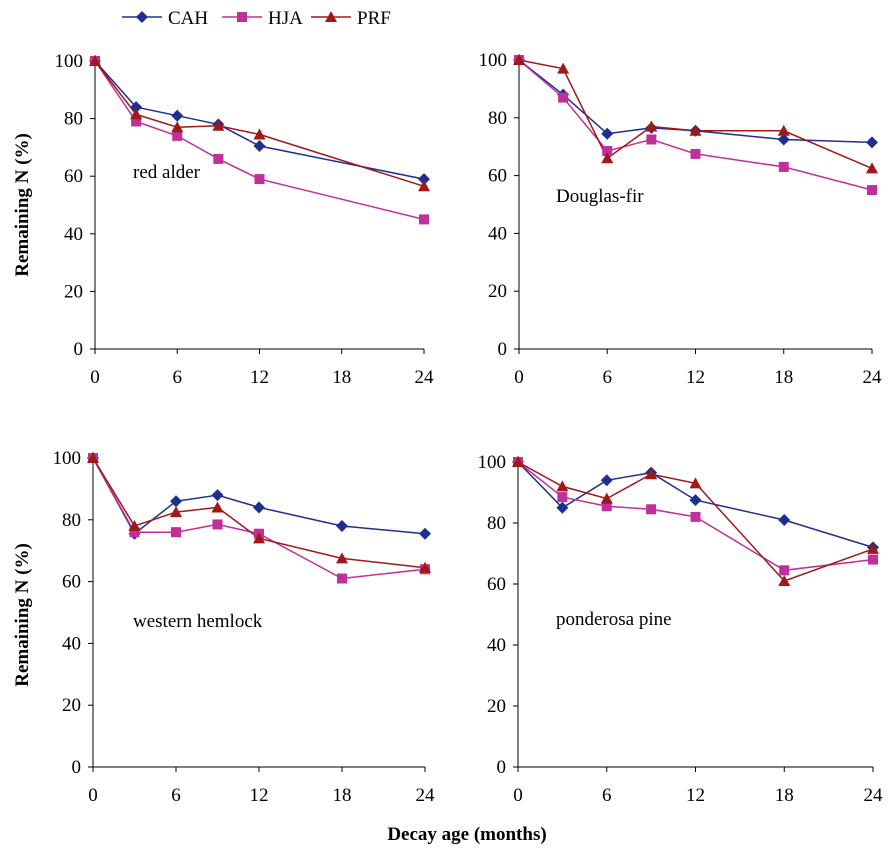 This screenshot has height=857, width=888. I want to click on x-axis-title: Decay age (months), so click(466, 834).